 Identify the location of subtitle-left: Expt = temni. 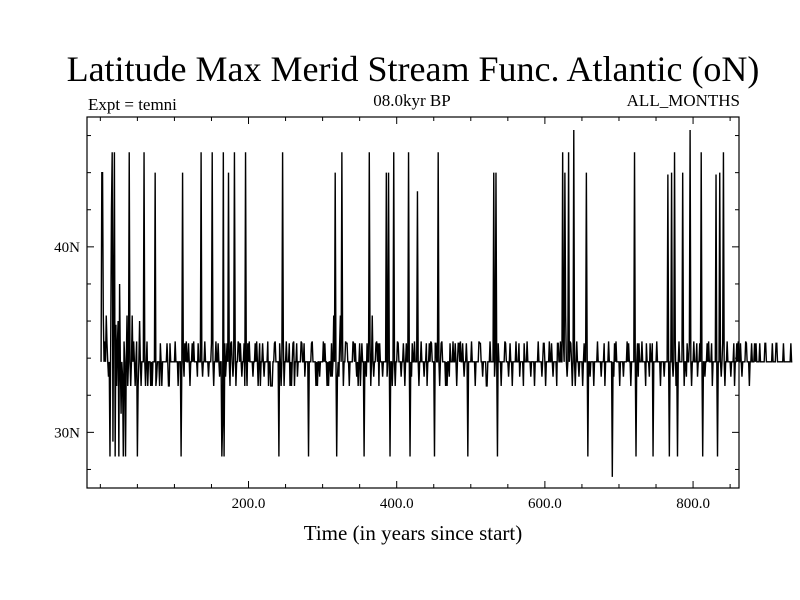
(132, 104).